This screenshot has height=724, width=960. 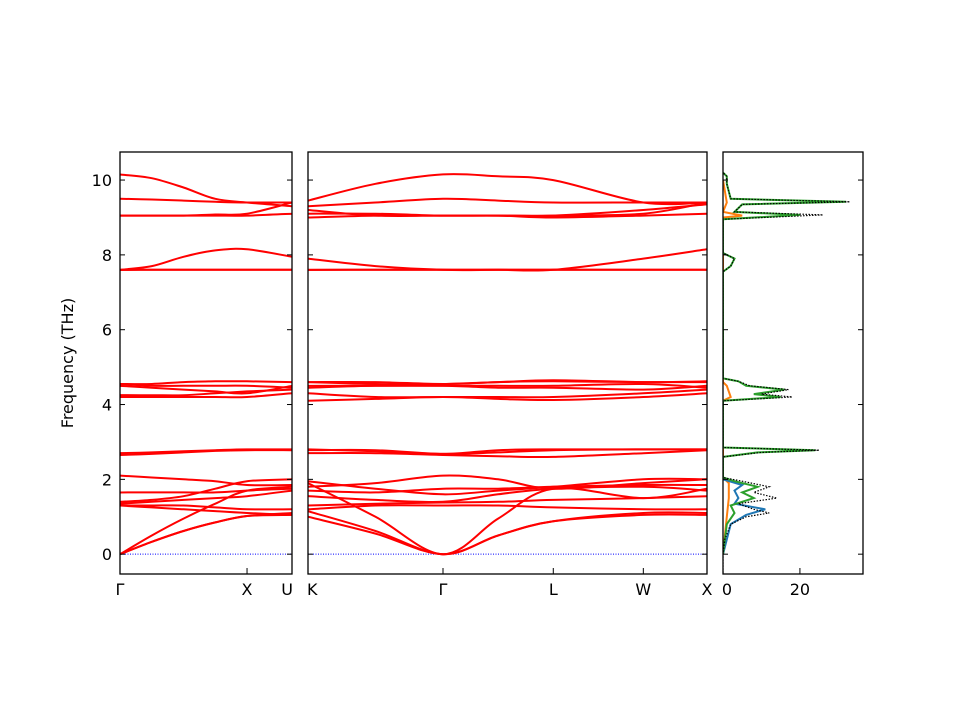 I want to click on y-tick-label: 6, so click(x=107, y=330).